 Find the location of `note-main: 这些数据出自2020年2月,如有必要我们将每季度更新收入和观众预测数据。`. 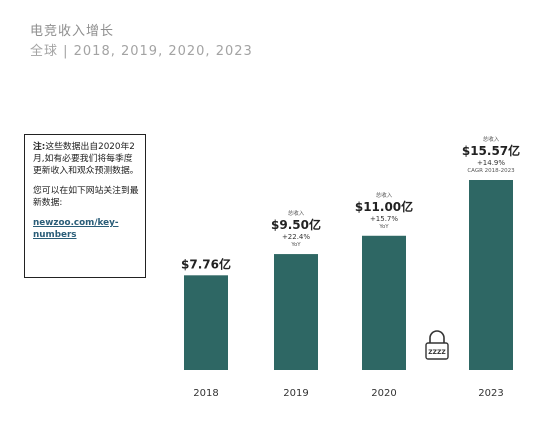

note-main: 这些数据出自2020年2月,如有必要我们将每季度更新收入和观众预测数据。 is located at coordinates (86, 159).